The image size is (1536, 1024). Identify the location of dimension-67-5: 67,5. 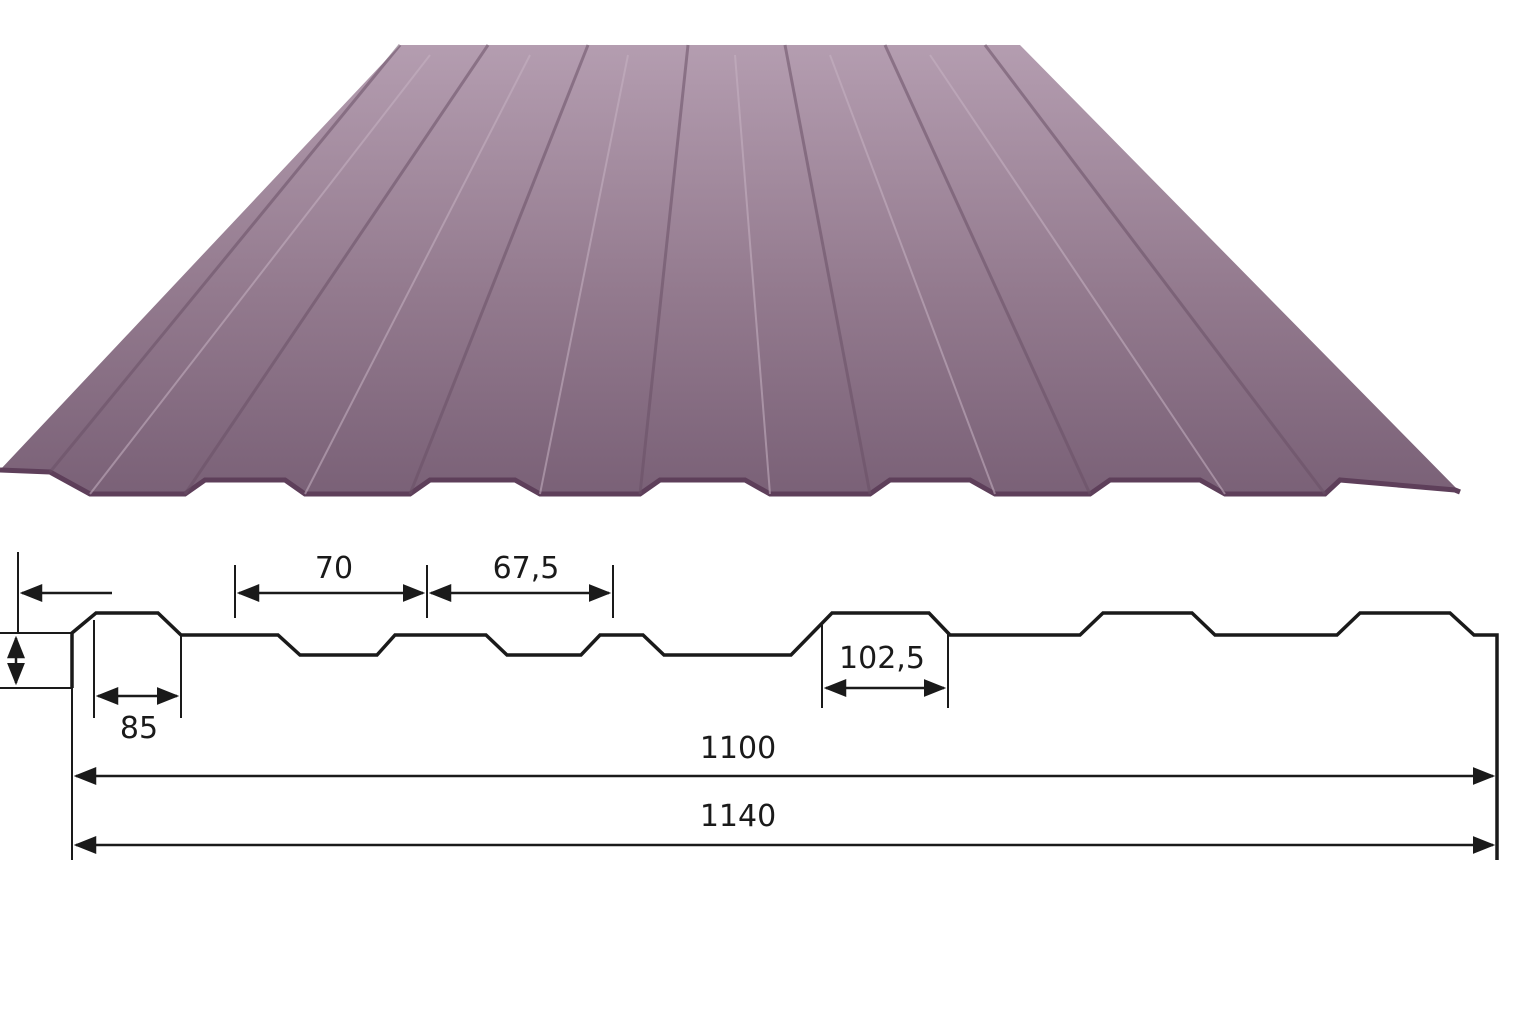
(522, 584).